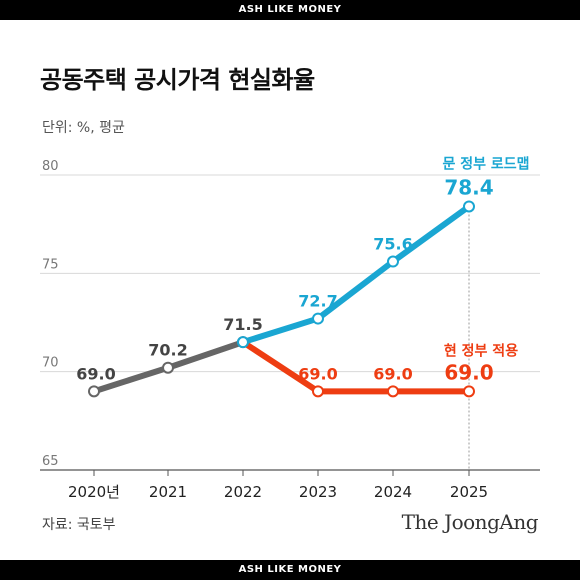 The width and height of the screenshot is (580, 580). I want to click on data-label: 75.6, so click(392, 244).